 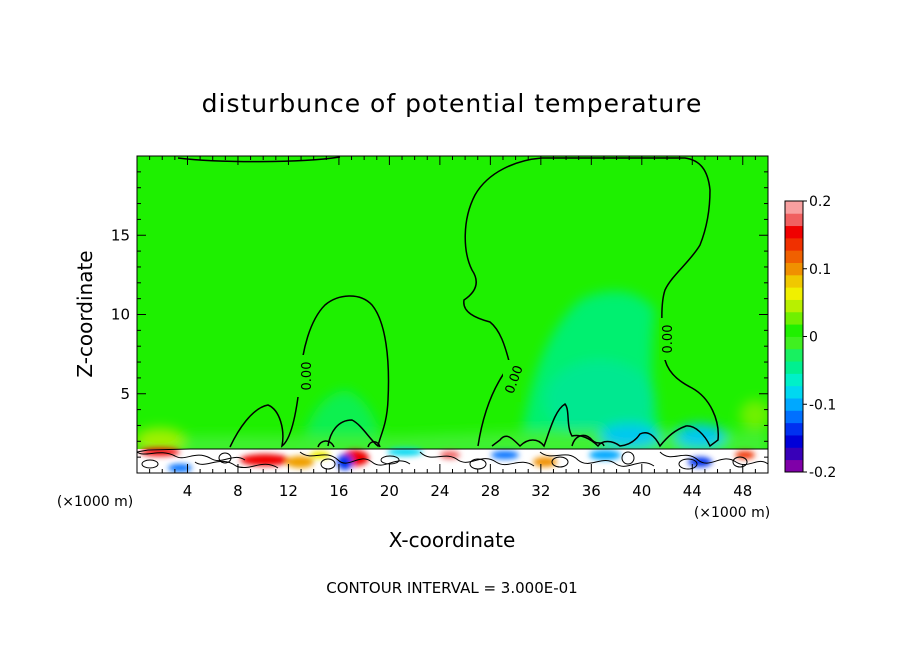 What do you see at coordinates (820, 202) in the screenshot?
I see `colorbar-tick-label: 0.2` at bounding box center [820, 202].